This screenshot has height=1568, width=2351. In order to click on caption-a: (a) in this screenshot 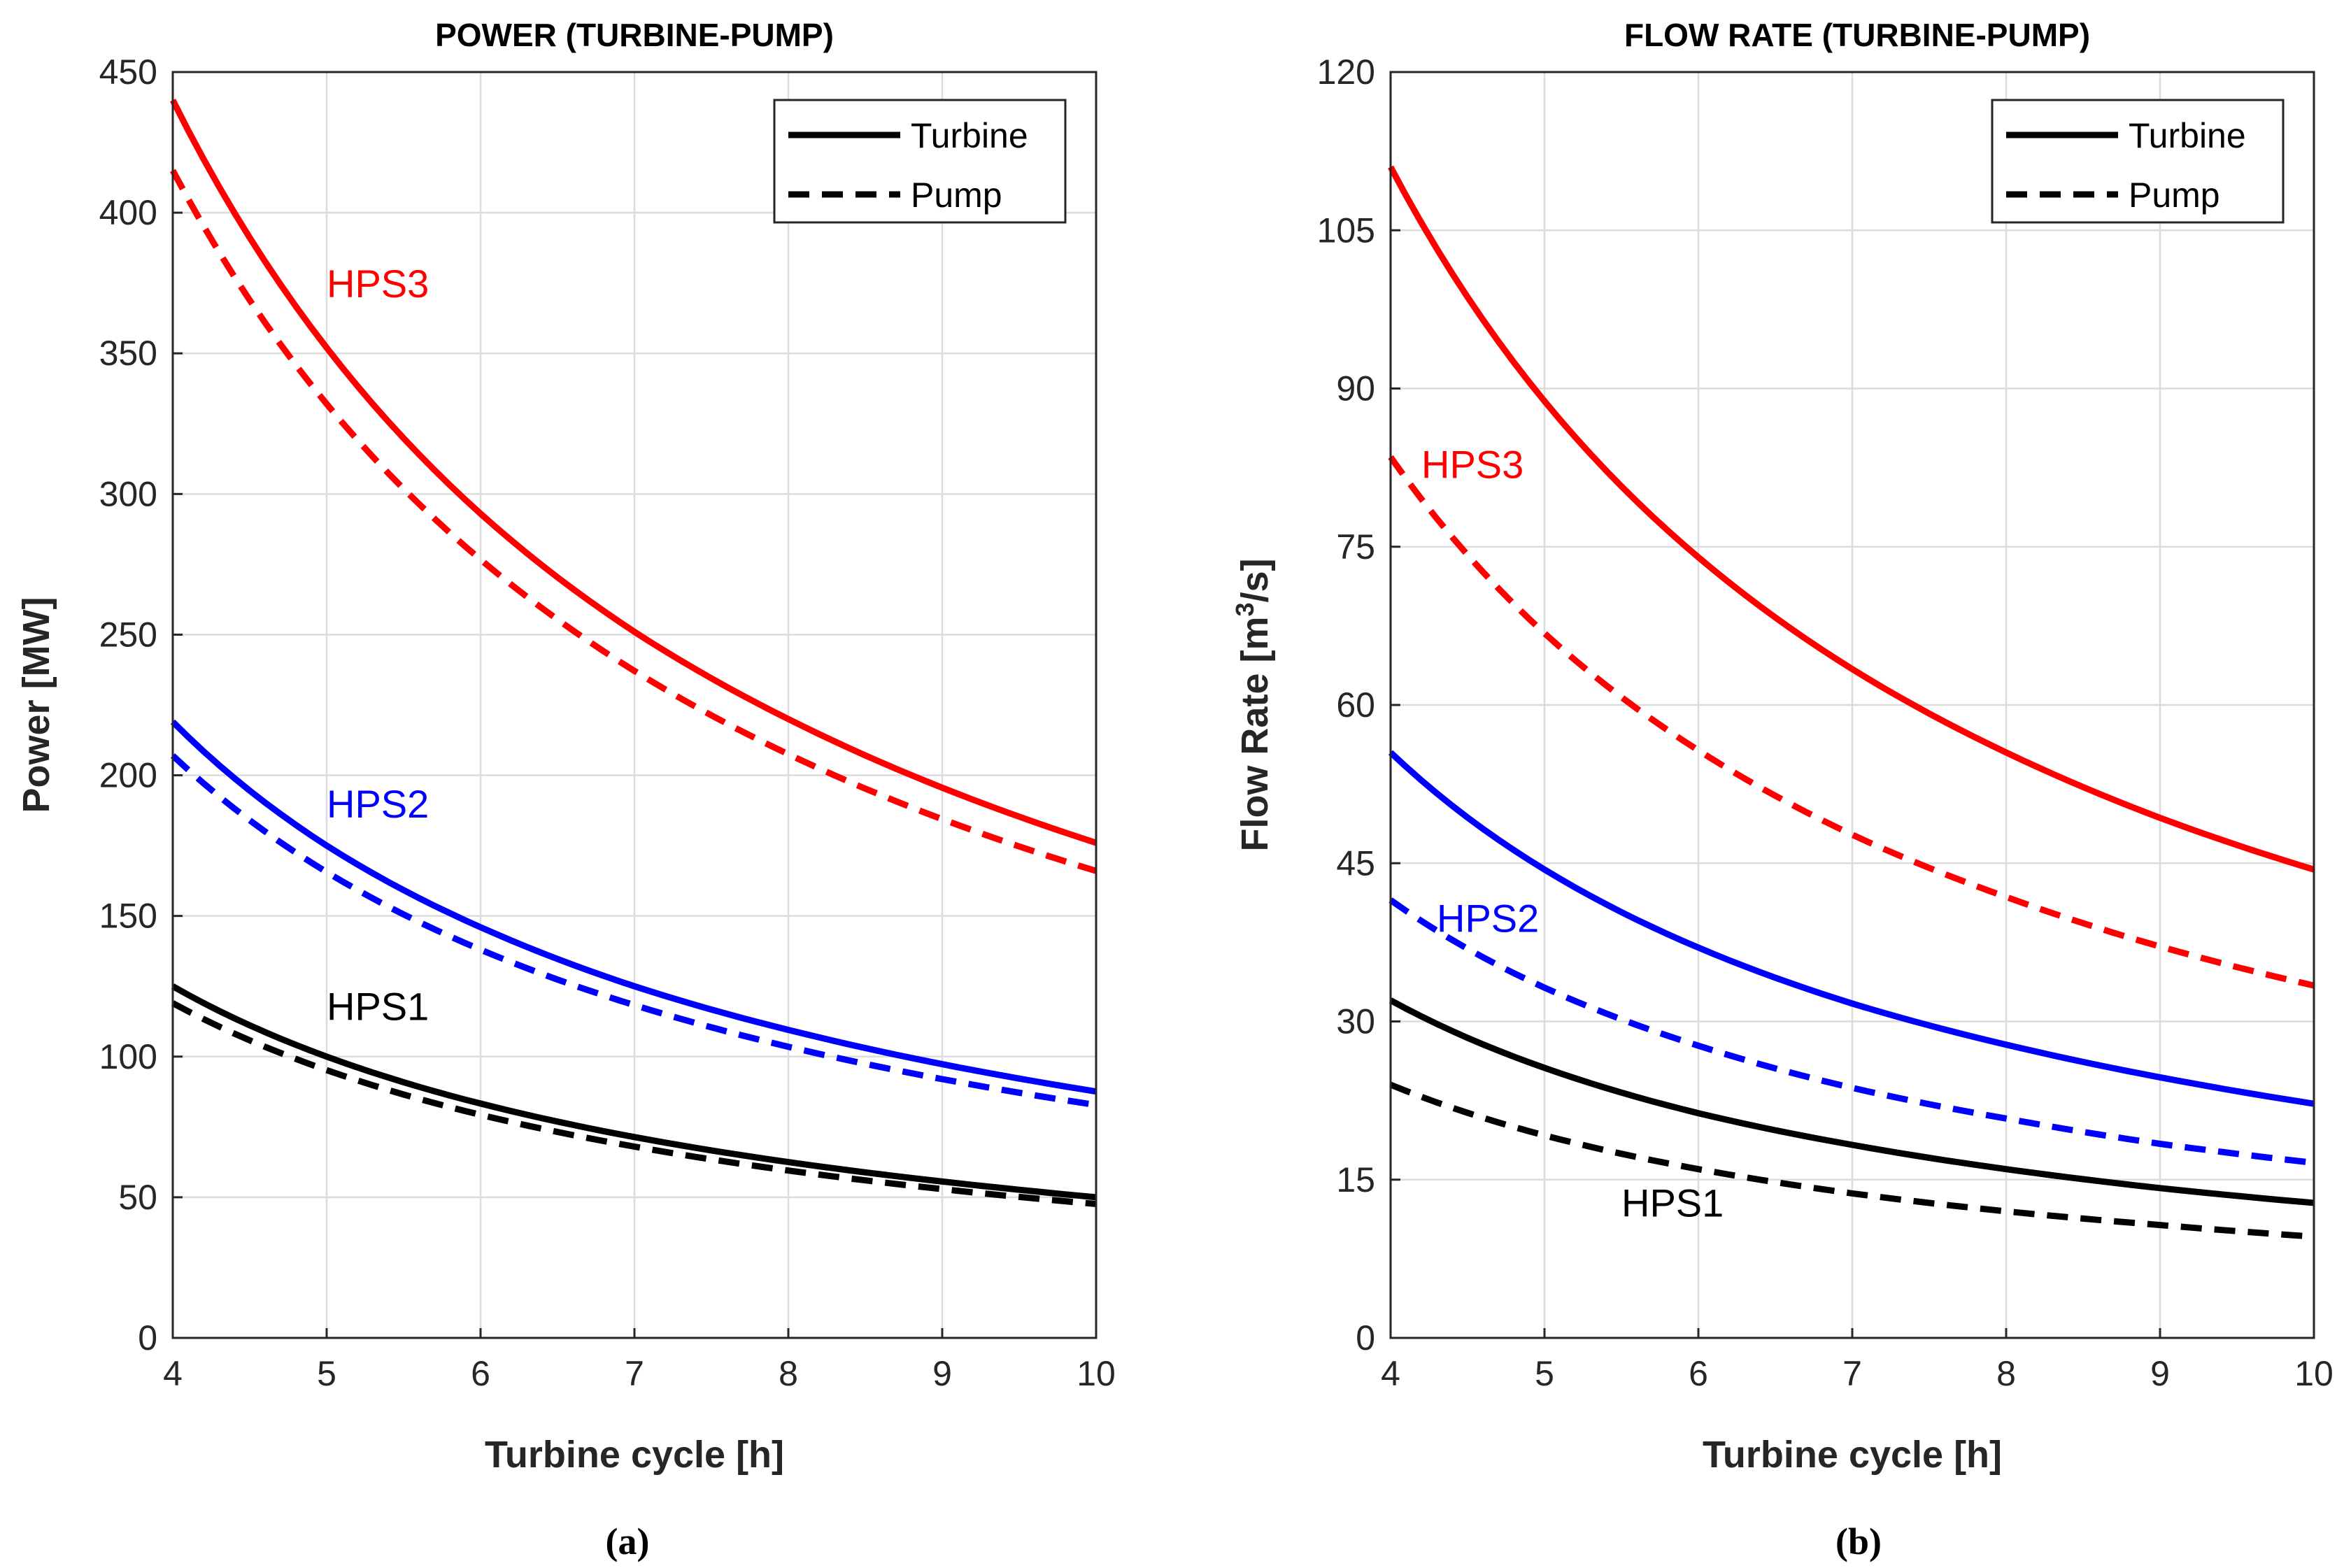, I will do `click(628, 1541)`.